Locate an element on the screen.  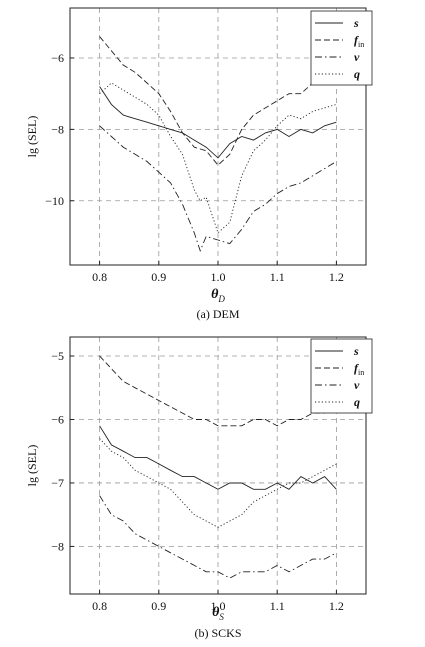
panel-caption: (a) DEM is located at coordinates (218, 314).